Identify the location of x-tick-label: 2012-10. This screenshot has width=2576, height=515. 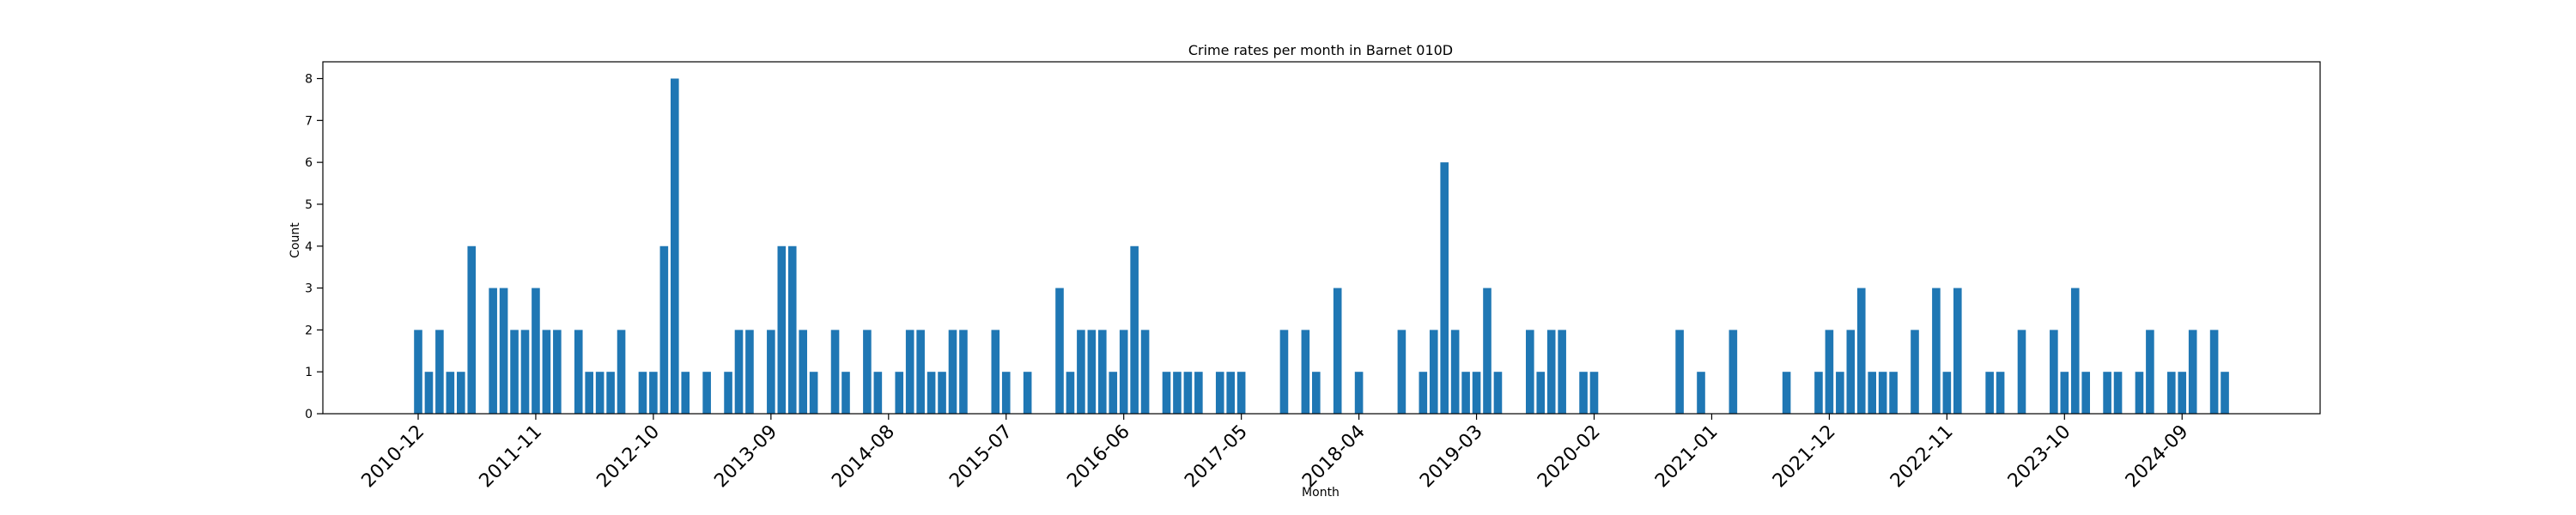
(628, 457).